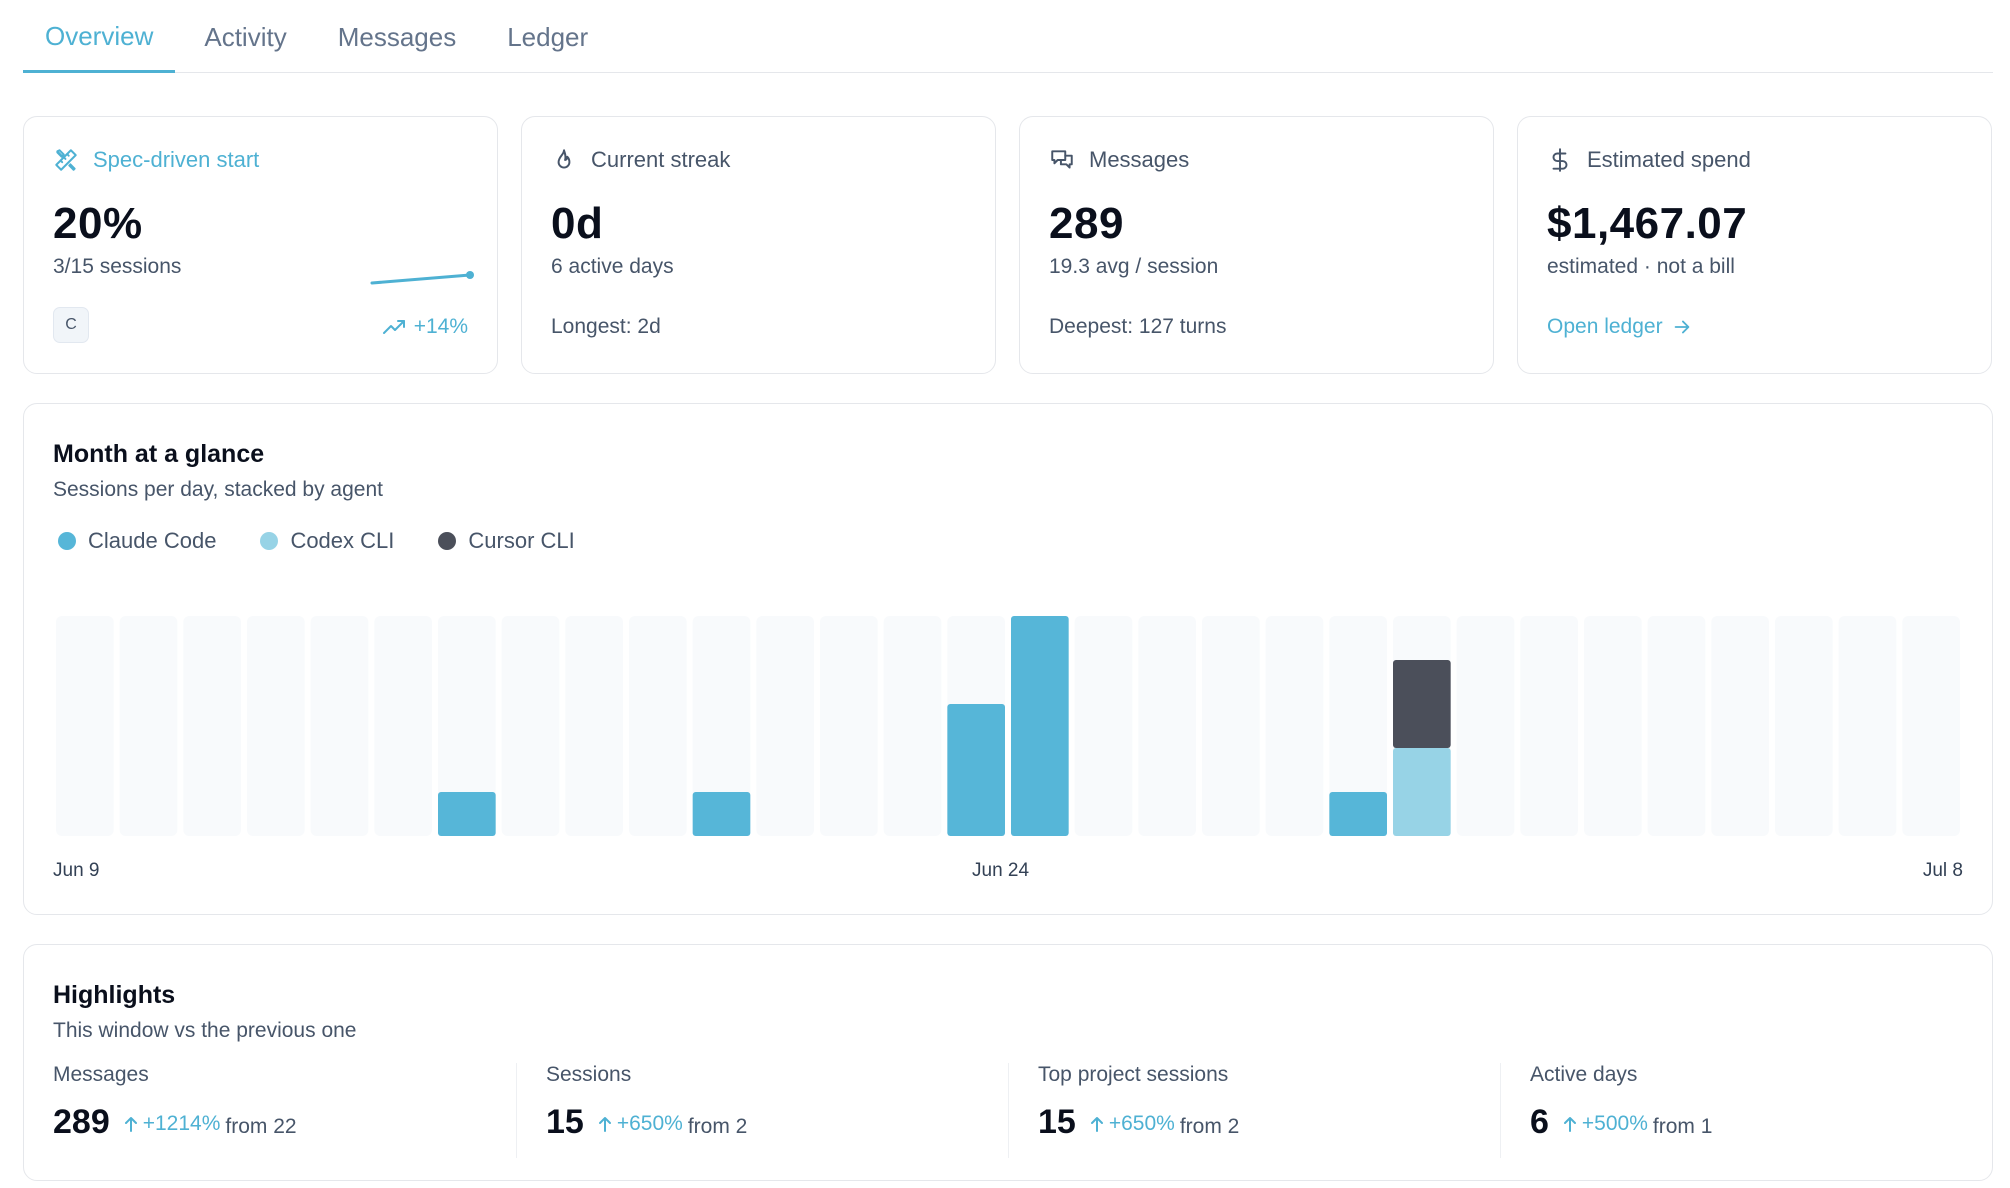 This screenshot has width=2010, height=1188. Describe the element at coordinates (288, 1110) in the screenshot. I see `highlight-messages: Messages 289 +1214% from 22` at that location.